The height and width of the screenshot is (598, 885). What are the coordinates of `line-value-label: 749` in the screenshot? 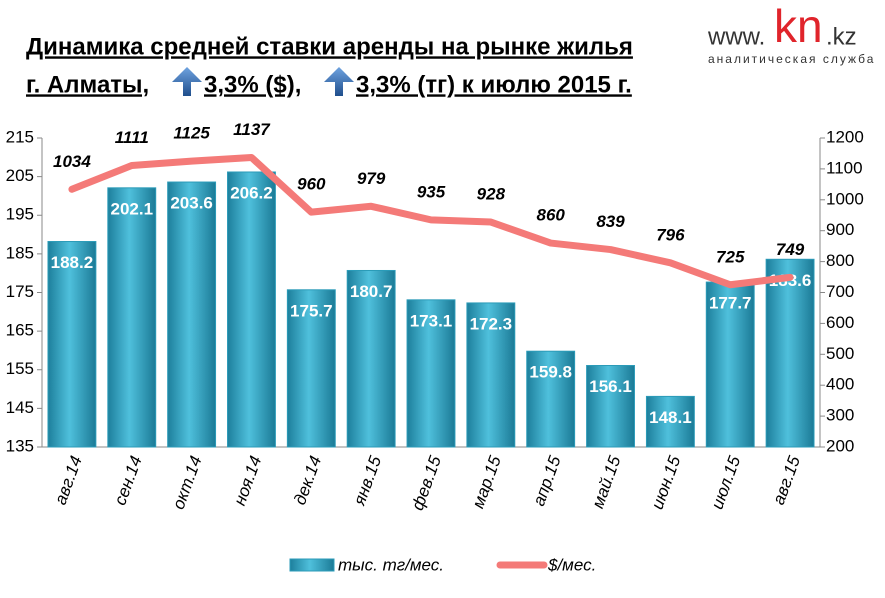 It's located at (790, 249).